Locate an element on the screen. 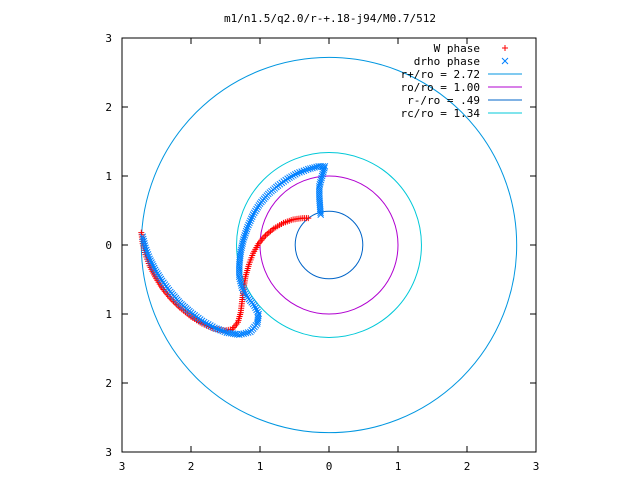  legend-label: r+/ro = 2.72 is located at coordinates (440, 74).